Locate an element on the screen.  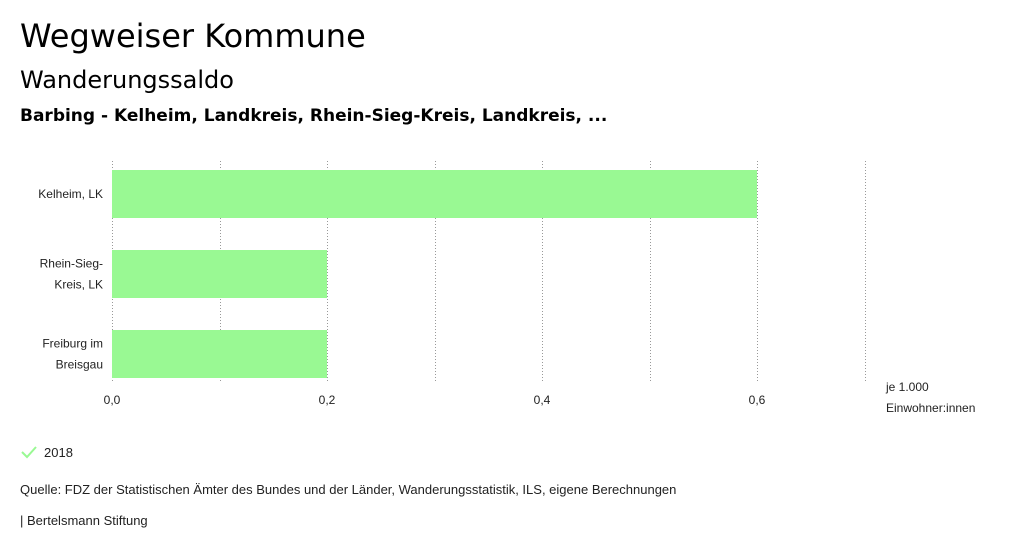
axis-unit-label: je 1.000 is located at coordinates (907, 387).